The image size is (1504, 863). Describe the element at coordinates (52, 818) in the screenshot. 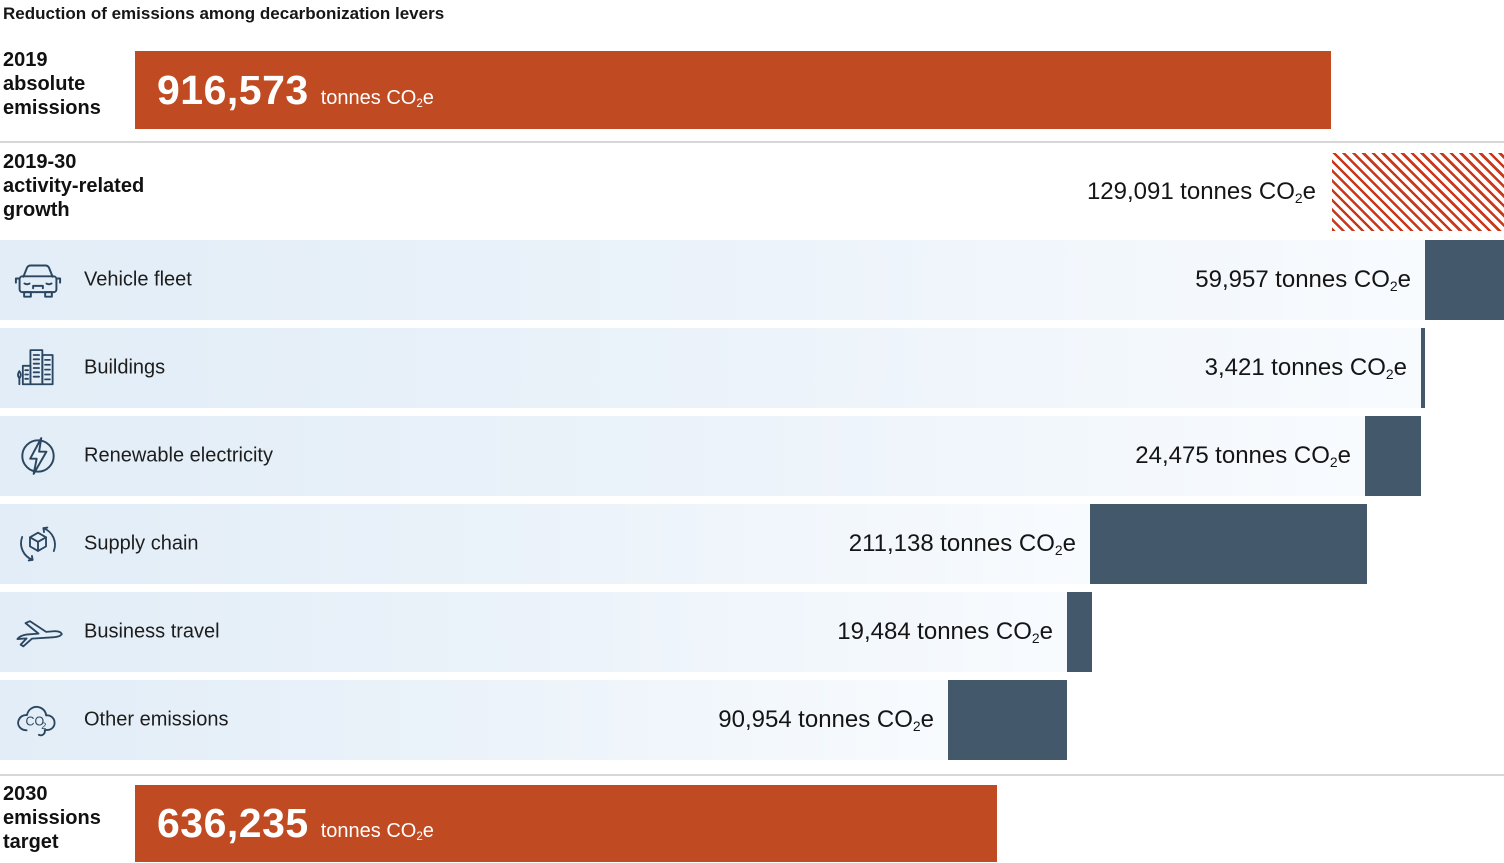

I see `label-2030-emissions-target: 2030 emissions target` at that location.